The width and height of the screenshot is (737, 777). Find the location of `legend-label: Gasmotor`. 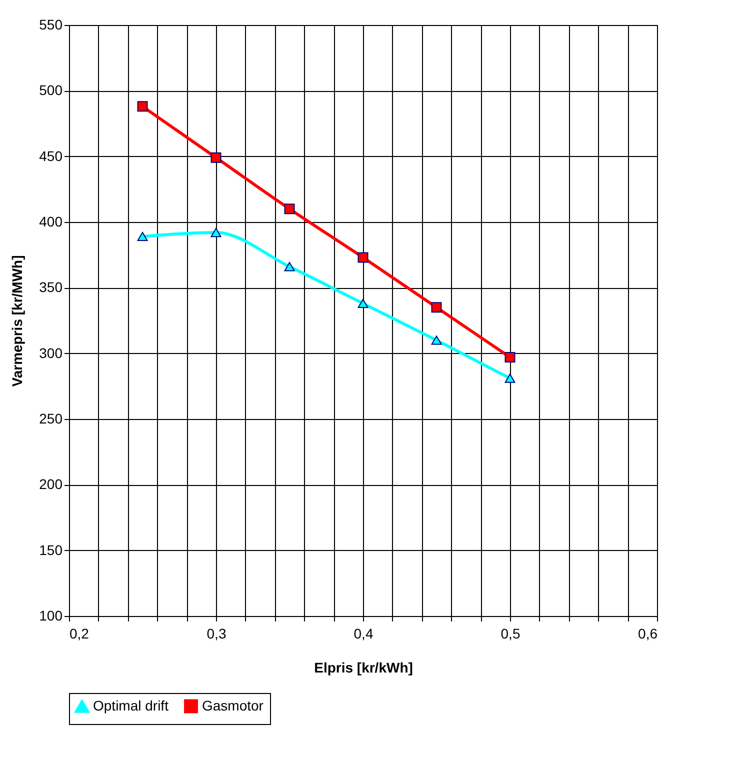

legend-label: Gasmotor is located at coordinates (233, 705).